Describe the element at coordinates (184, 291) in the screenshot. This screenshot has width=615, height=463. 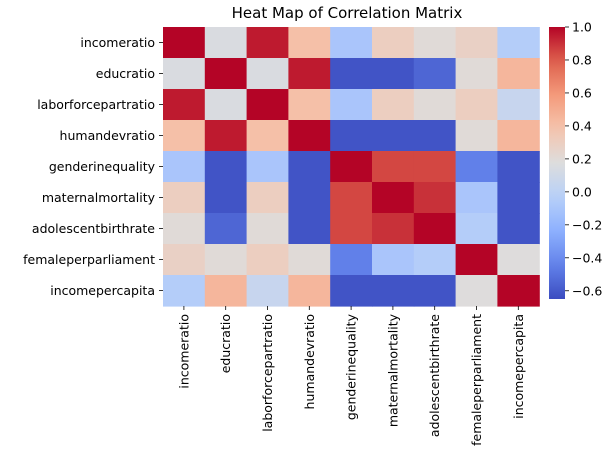
I see `heatmap-cell-incomepercapita-incomeratio` at that location.